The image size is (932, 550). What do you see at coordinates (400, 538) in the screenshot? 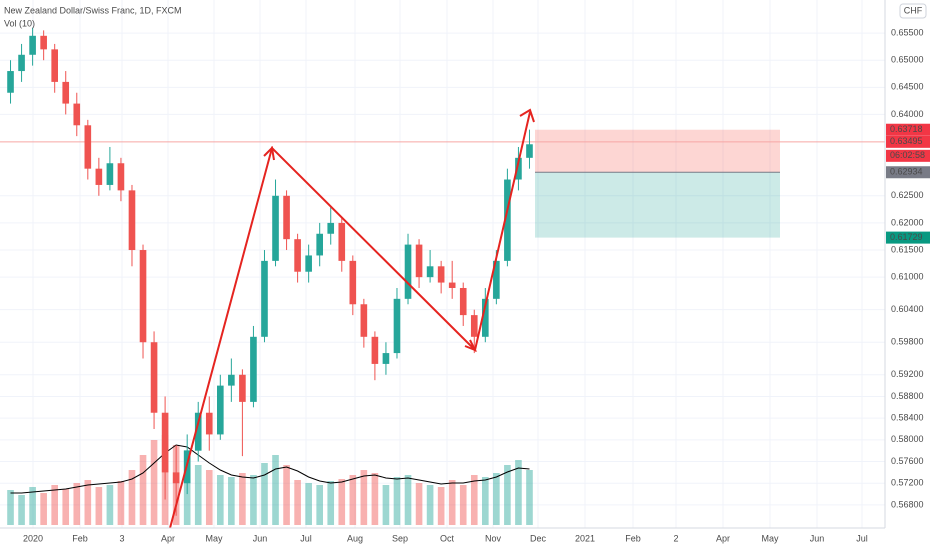
I see `x-tick-label: Sep` at bounding box center [400, 538].